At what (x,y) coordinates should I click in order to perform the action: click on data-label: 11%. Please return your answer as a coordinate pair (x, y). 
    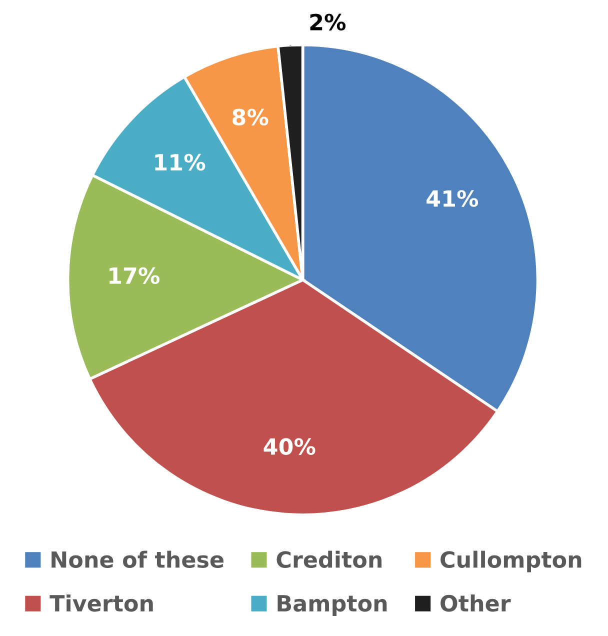
    Looking at the image, I should click on (180, 162).